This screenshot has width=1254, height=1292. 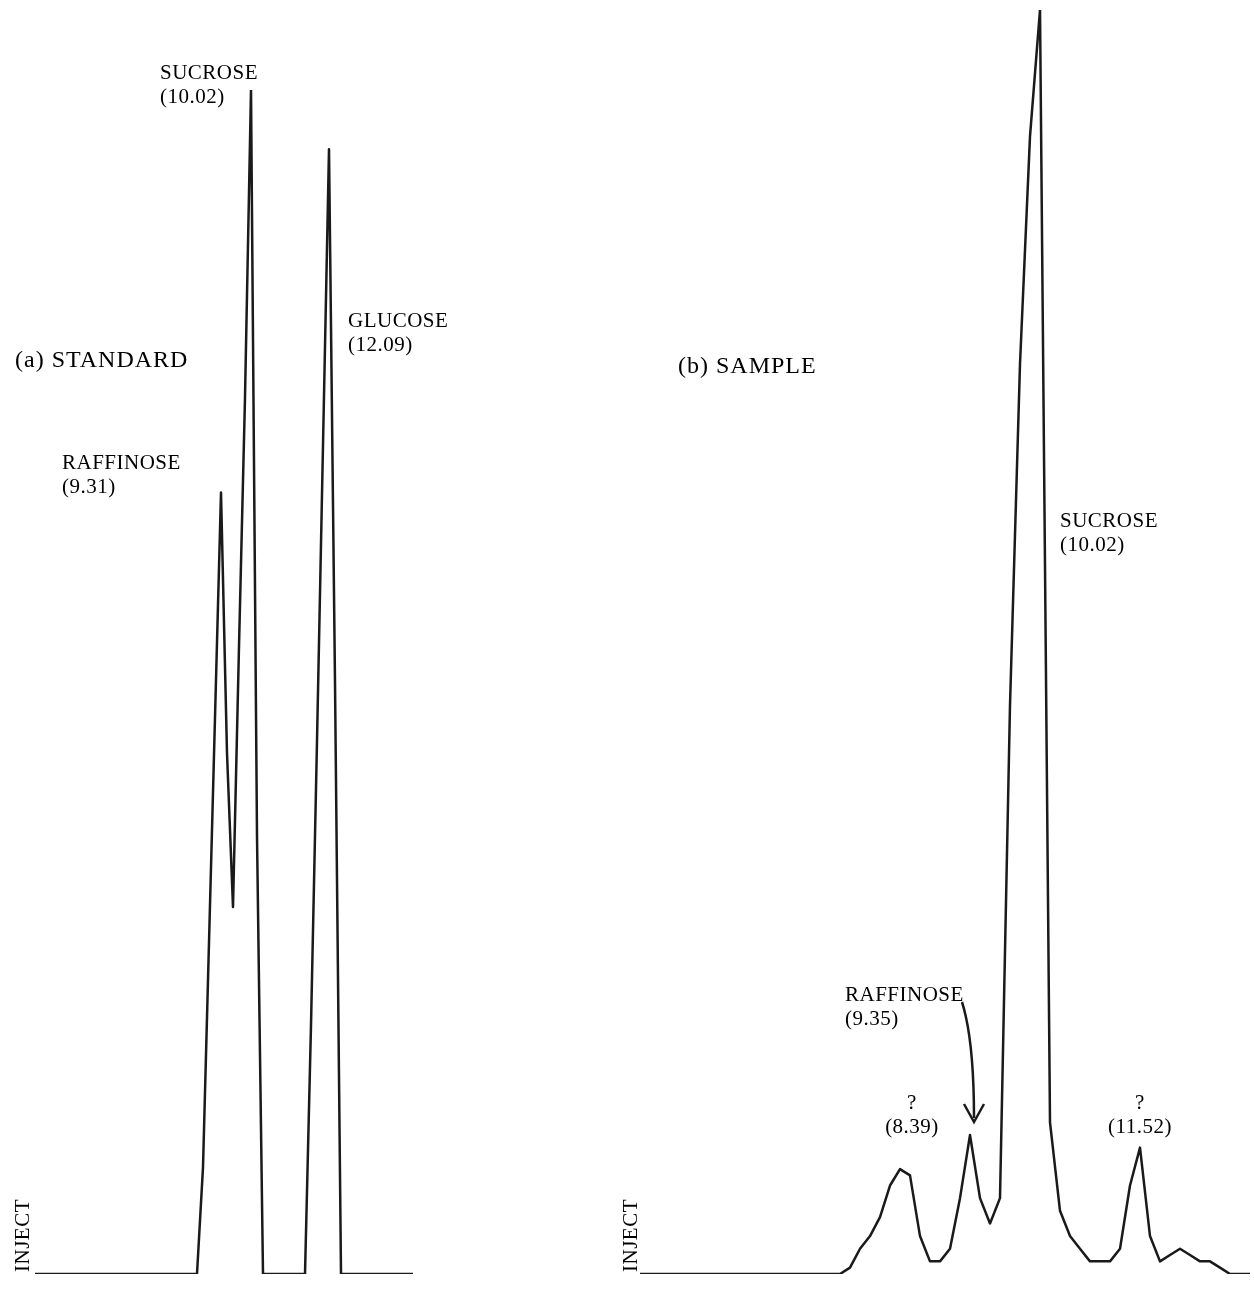 What do you see at coordinates (904, 1006) in the screenshot?
I see `annotation: RAFFINOSE (9.35)` at bounding box center [904, 1006].